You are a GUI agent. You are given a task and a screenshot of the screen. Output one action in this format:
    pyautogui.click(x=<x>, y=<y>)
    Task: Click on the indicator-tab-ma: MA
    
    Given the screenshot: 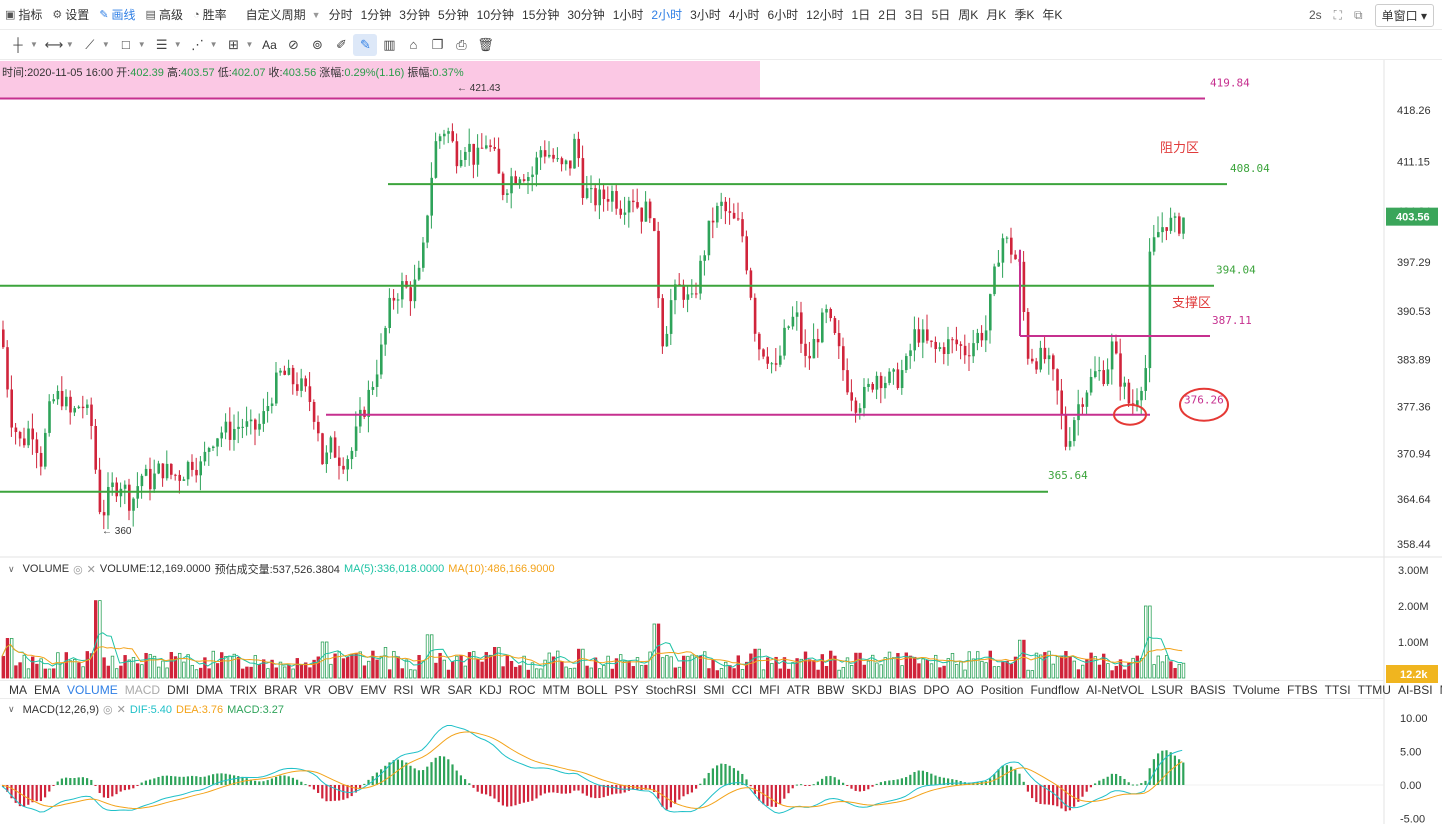 What is the action you would take?
    pyautogui.click(x=18, y=689)
    